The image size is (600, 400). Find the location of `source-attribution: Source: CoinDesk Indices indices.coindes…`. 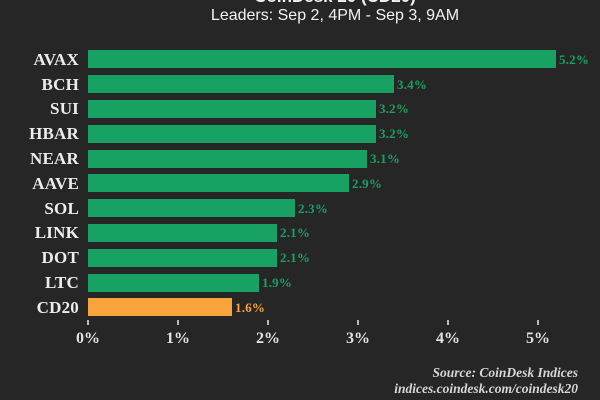

source-attribution: Source: CoinDesk Indices indices.coindes… is located at coordinates (486, 380).